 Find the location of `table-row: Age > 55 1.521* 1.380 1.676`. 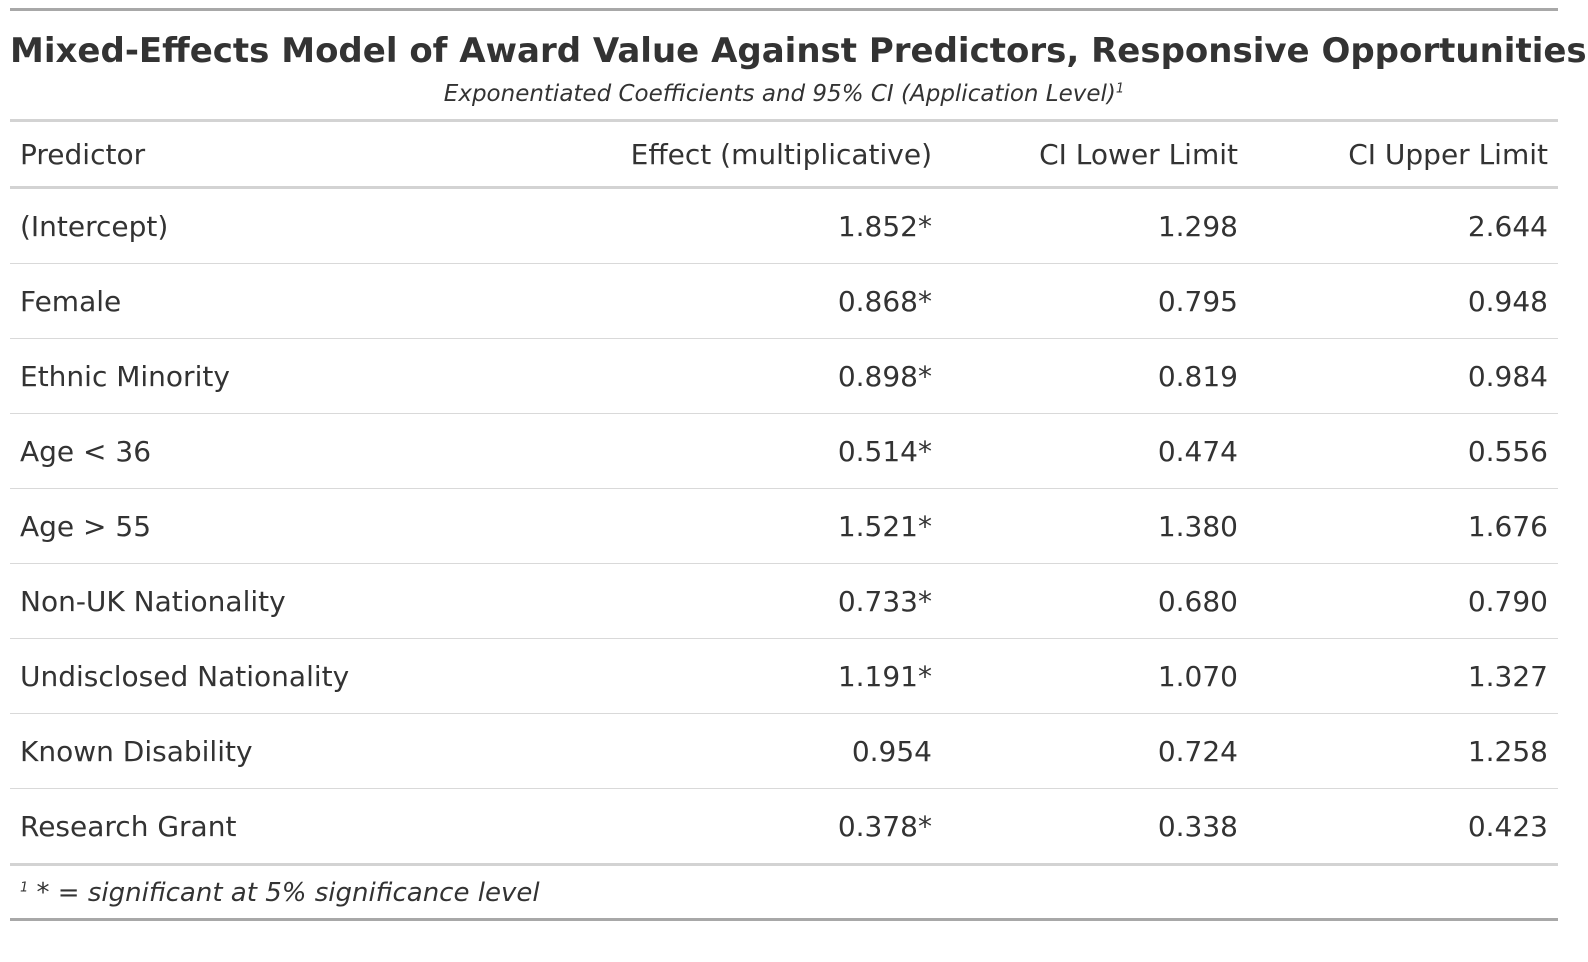

table-row: Age > 55 1.521* 1.380 1.676 is located at coordinates (784, 526).